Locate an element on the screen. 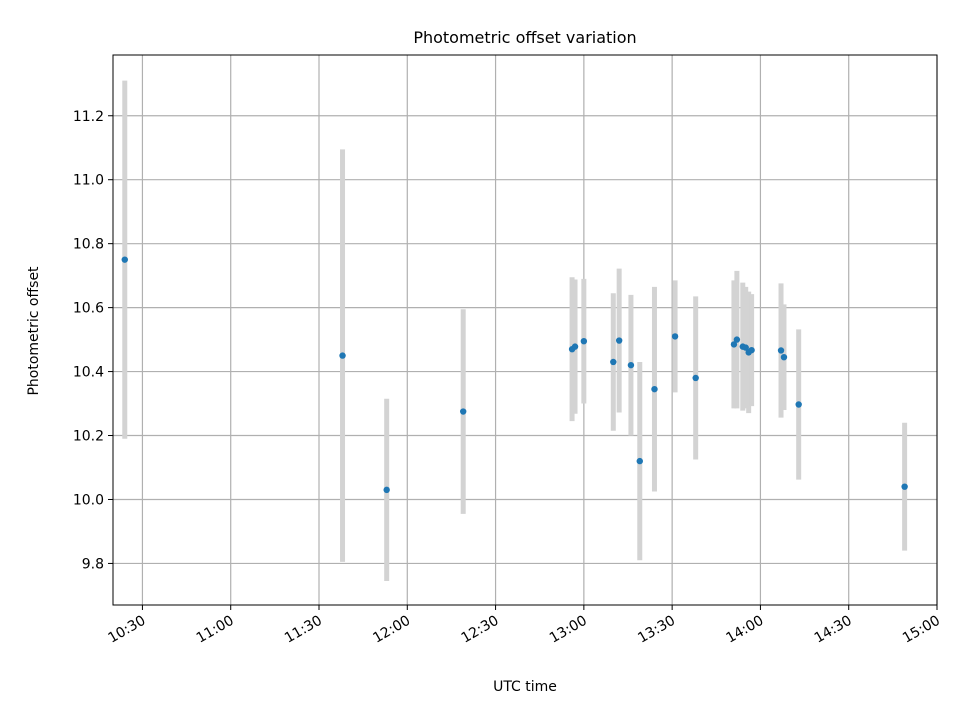 This screenshot has width=960, height=720. y-axis-label: Photometric offset is located at coordinates (34, 331).